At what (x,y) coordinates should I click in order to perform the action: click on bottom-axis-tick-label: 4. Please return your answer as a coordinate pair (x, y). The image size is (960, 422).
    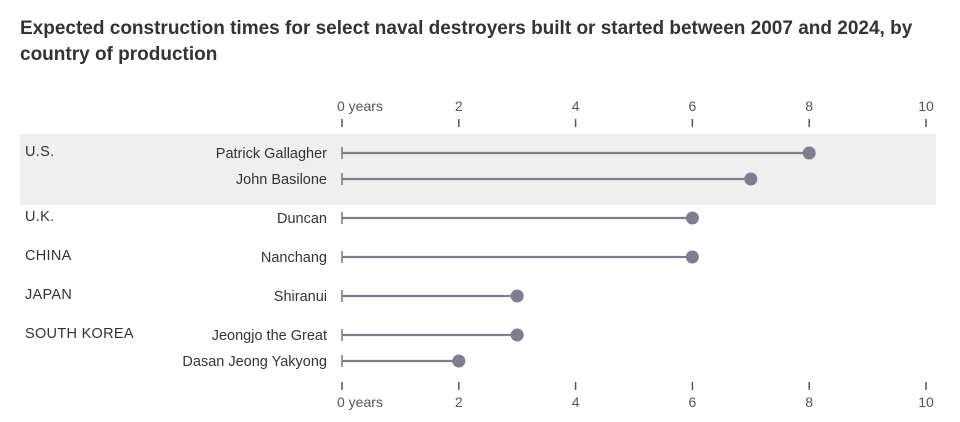
    Looking at the image, I should click on (576, 402).